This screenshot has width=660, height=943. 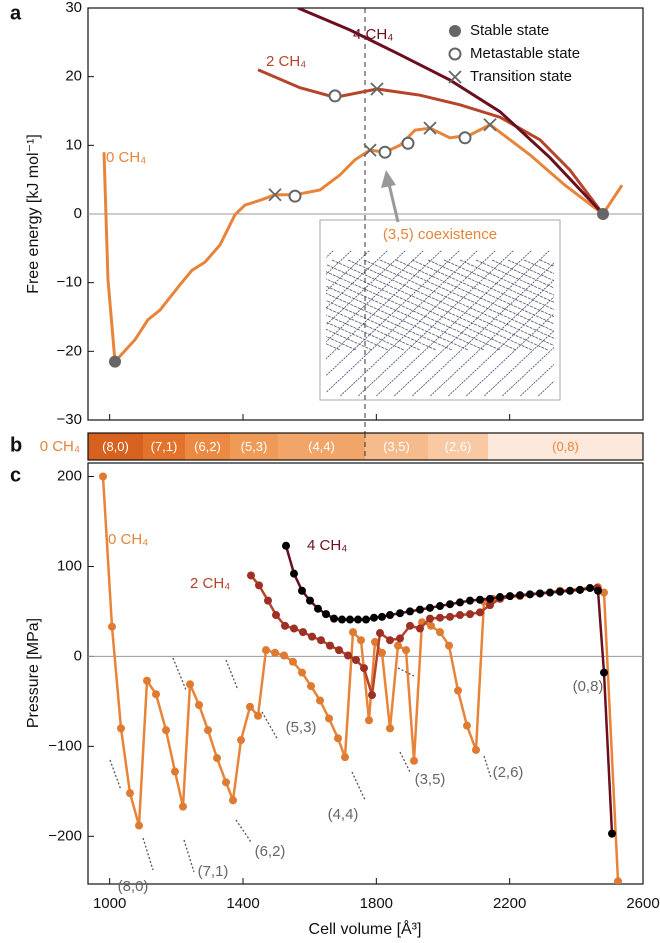 I want to click on x-tick-label: 1400, so click(x=242, y=903).